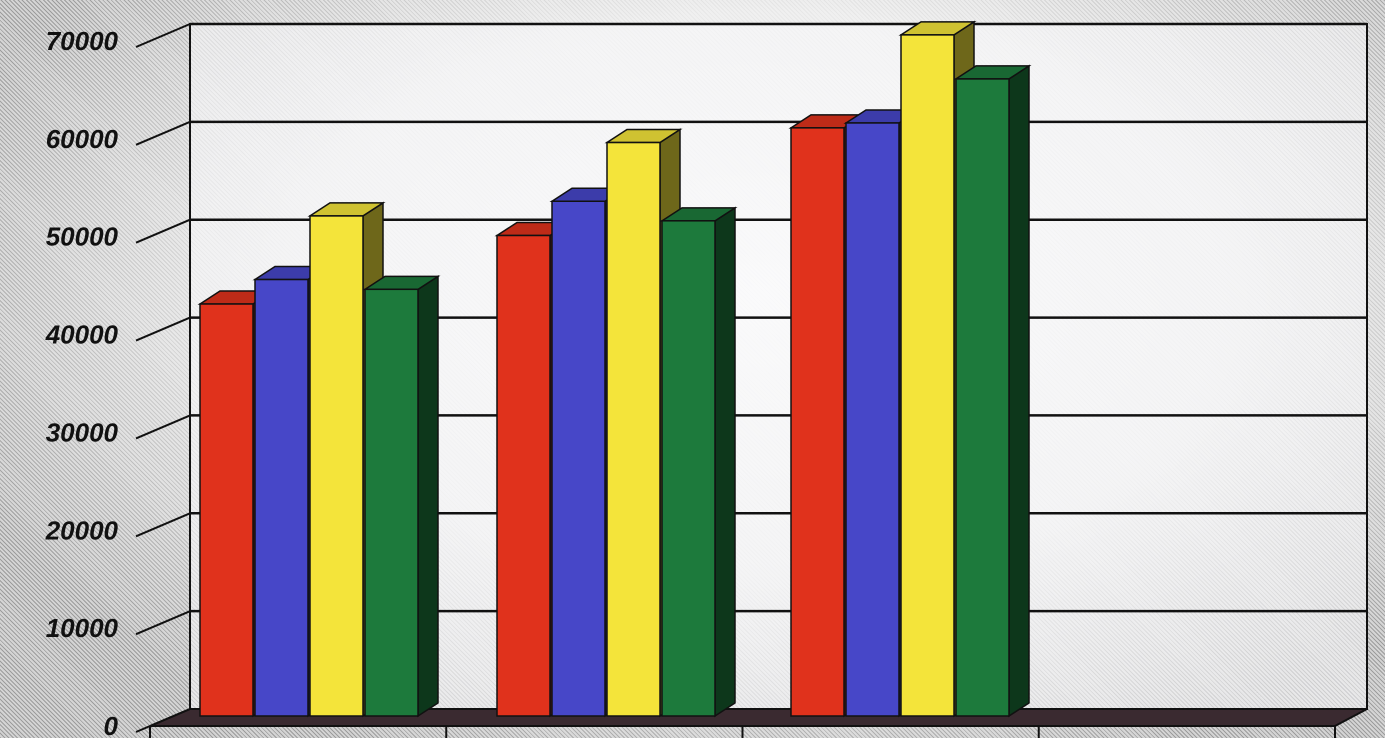  What do you see at coordinates (82, 335) in the screenshot?
I see `y-tick-label: 40000` at bounding box center [82, 335].